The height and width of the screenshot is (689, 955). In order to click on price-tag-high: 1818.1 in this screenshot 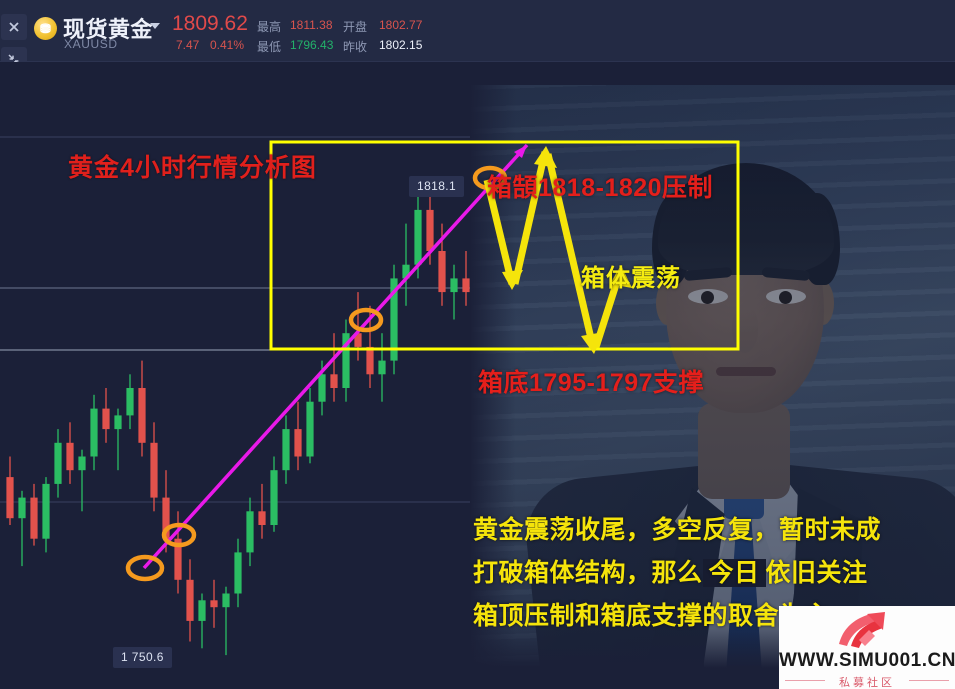, I will do `click(437, 186)`.